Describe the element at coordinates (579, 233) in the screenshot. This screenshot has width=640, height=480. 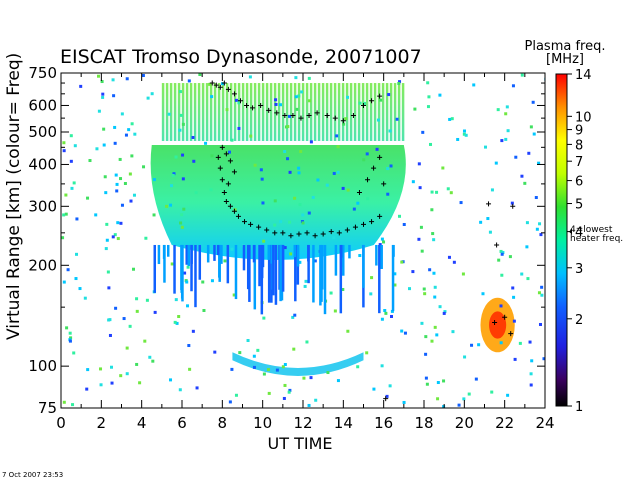
I see `colorbar-tick-label-3: 4` at that location.